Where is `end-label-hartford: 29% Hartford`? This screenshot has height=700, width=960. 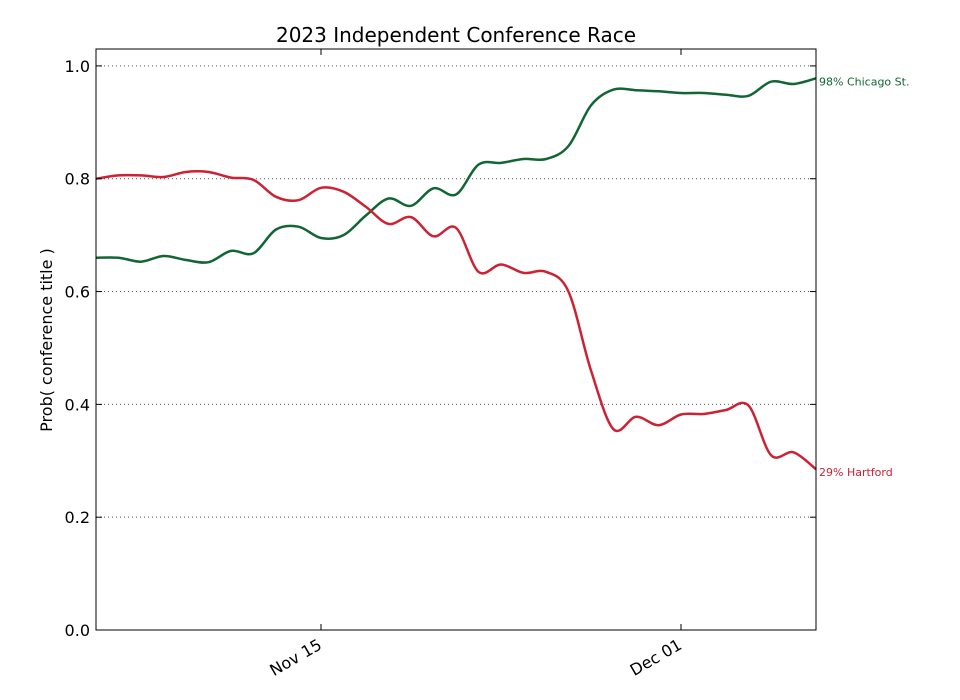
end-label-hartford: 29% Hartford is located at coordinates (856, 472).